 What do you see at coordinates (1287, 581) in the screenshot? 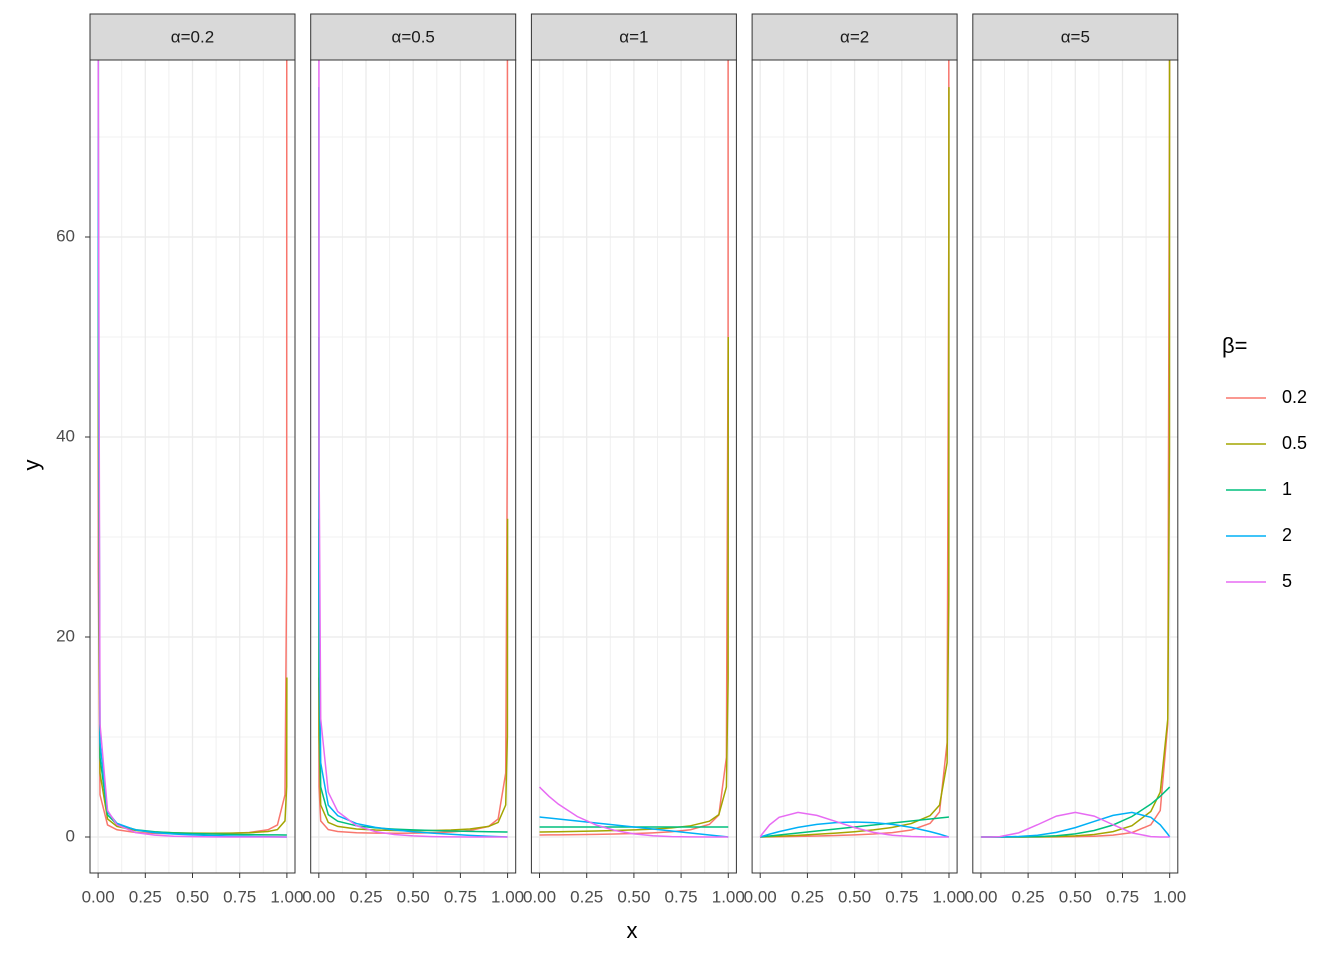
I see `legend-label: 5` at bounding box center [1287, 581].